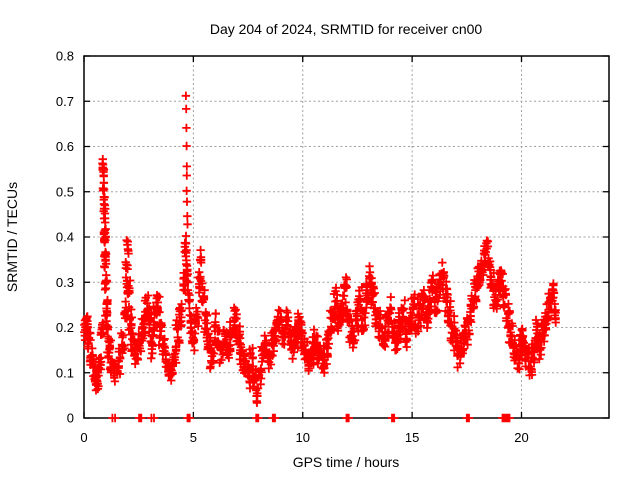 The image size is (640, 480). I want to click on y-tick-label: 0.1, so click(65, 372).